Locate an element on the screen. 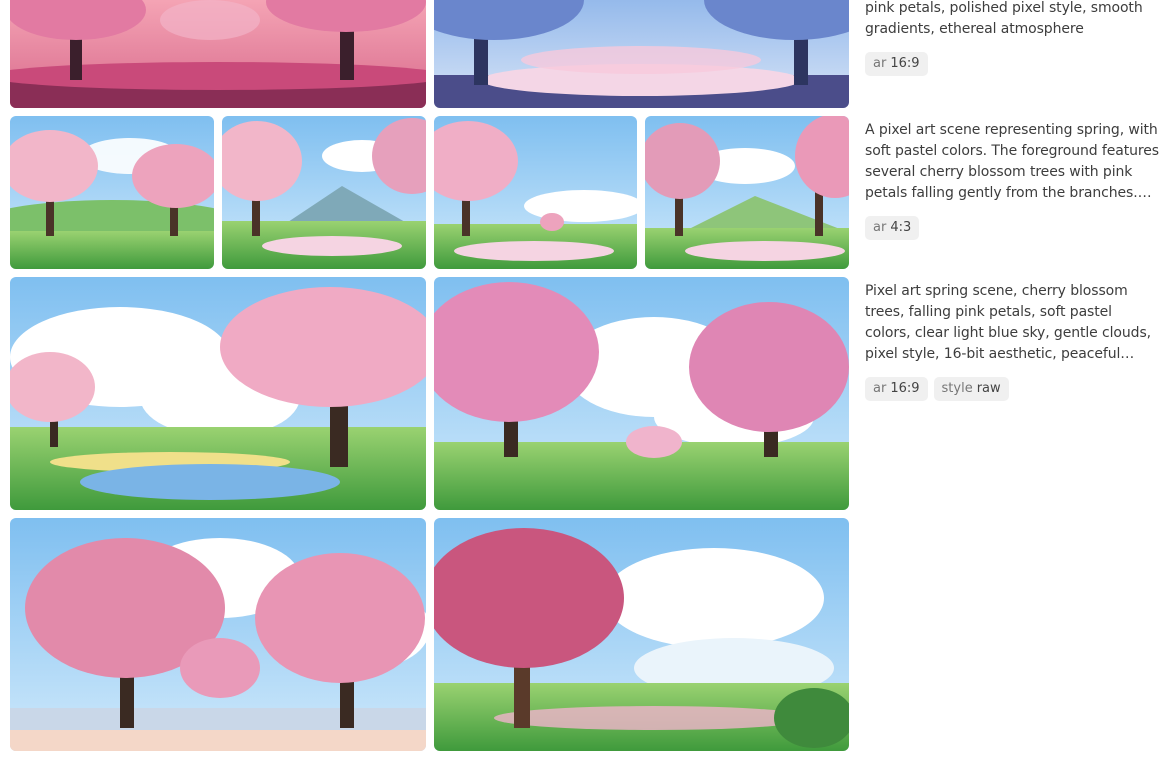 The height and width of the screenshot is (763, 1165). param-tag: style raw is located at coordinates (971, 389).